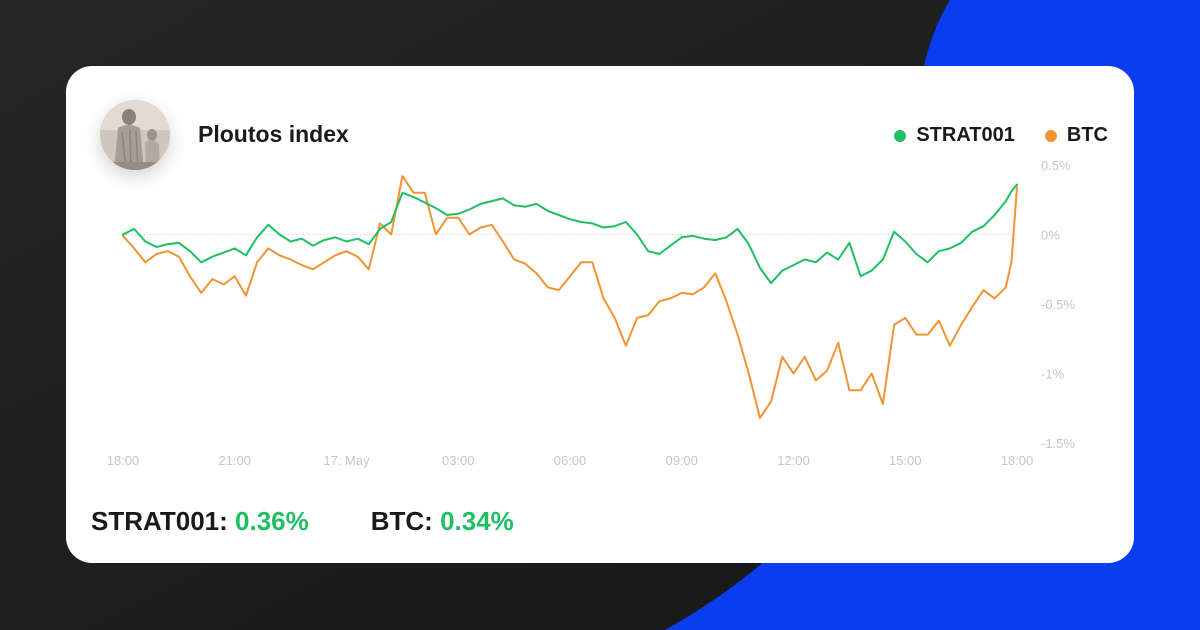 The width and height of the screenshot is (1200, 630). What do you see at coordinates (401, 521) in the screenshot?
I see `summary-btc-label: BTC:` at bounding box center [401, 521].